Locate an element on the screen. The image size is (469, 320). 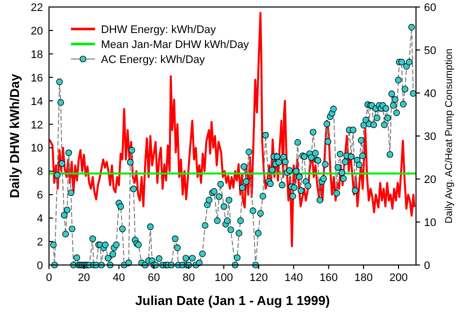
y-tick-label: 20 is located at coordinates (36, 31).